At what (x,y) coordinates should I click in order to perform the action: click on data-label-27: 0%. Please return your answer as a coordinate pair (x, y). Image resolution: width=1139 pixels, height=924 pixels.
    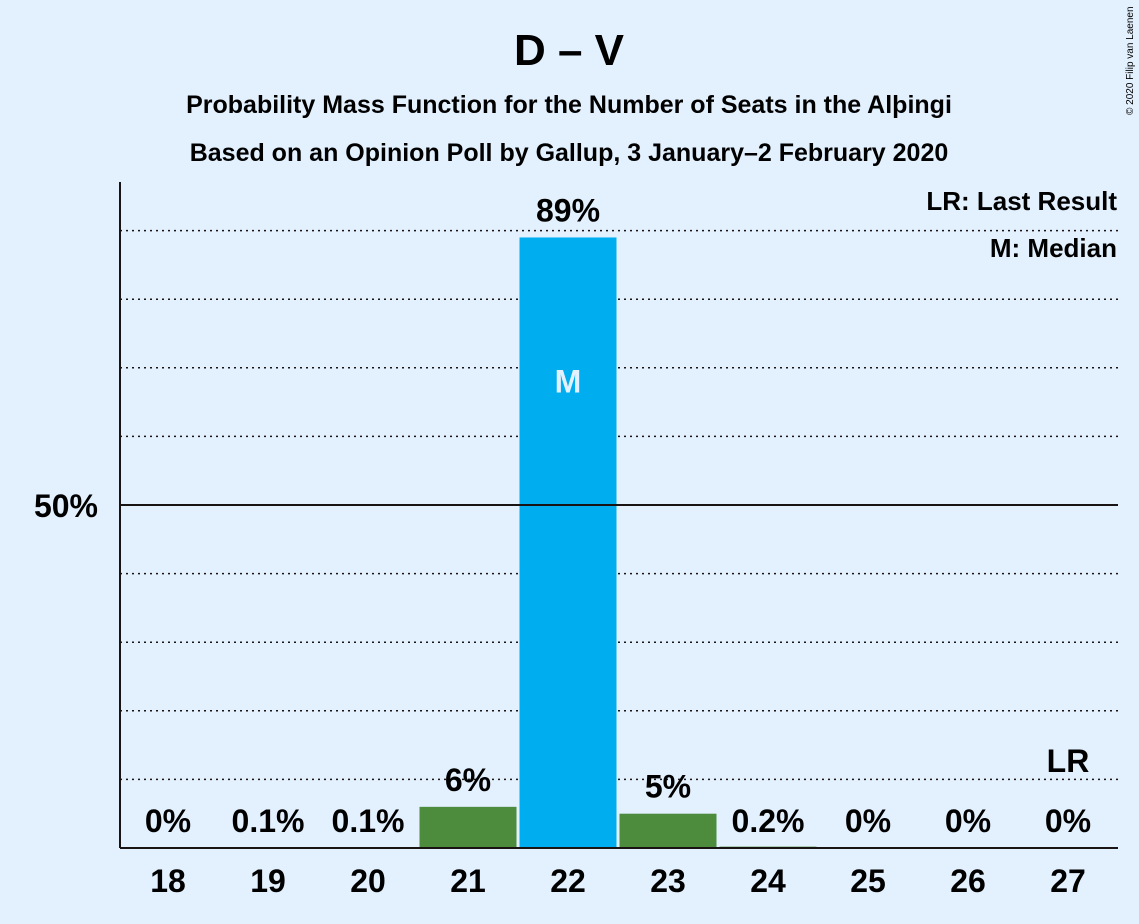
    Looking at the image, I should click on (1068, 821).